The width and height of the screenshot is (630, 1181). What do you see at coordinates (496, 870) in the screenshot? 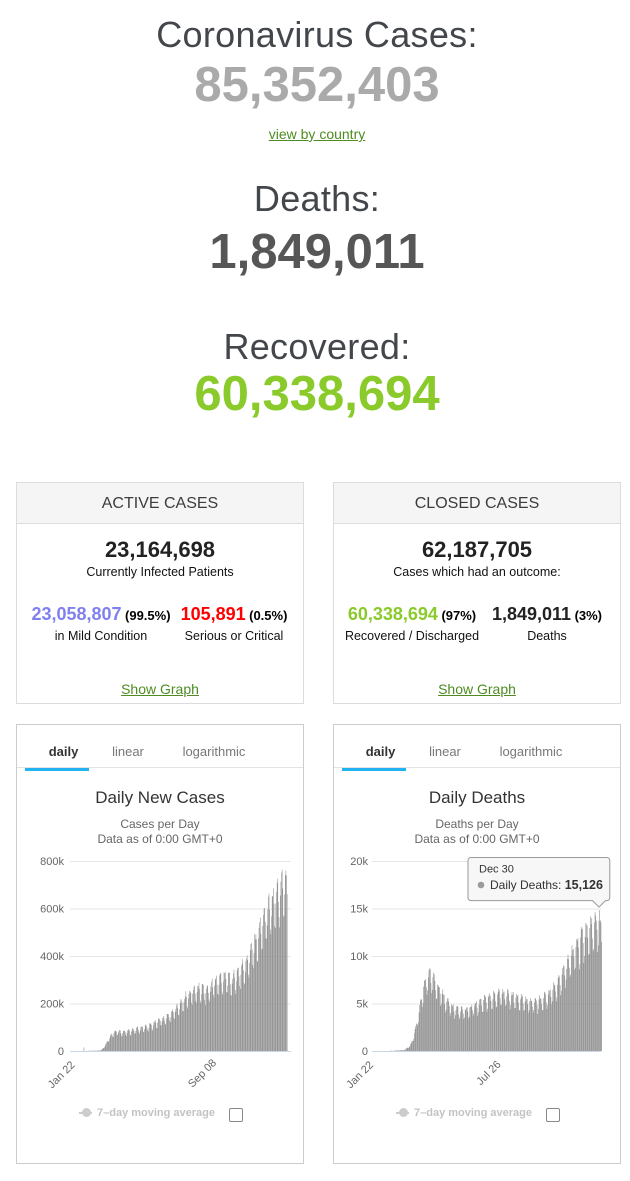
I see `svg-text: Dec 30` at bounding box center [496, 870].